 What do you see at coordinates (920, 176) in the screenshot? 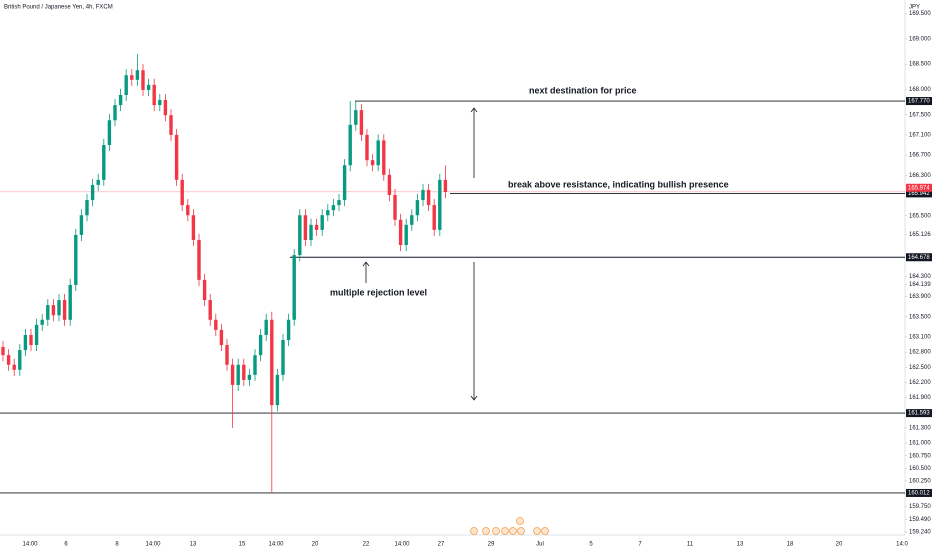
I see `y-tick-label: 166.300` at bounding box center [920, 176].